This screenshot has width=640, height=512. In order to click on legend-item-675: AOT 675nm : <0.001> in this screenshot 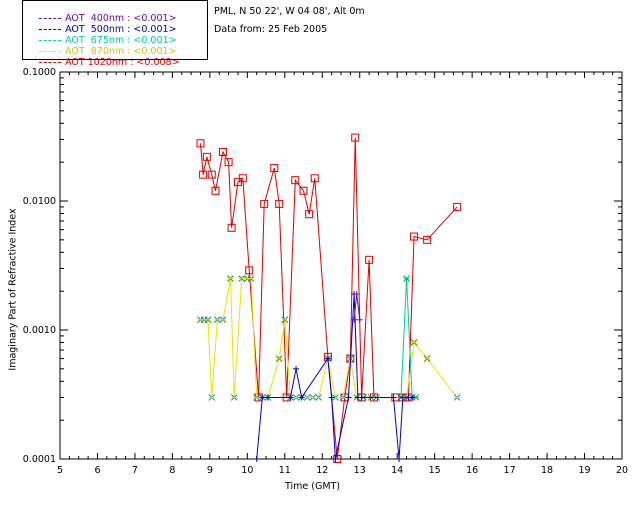, I will do `click(102, 35)`.